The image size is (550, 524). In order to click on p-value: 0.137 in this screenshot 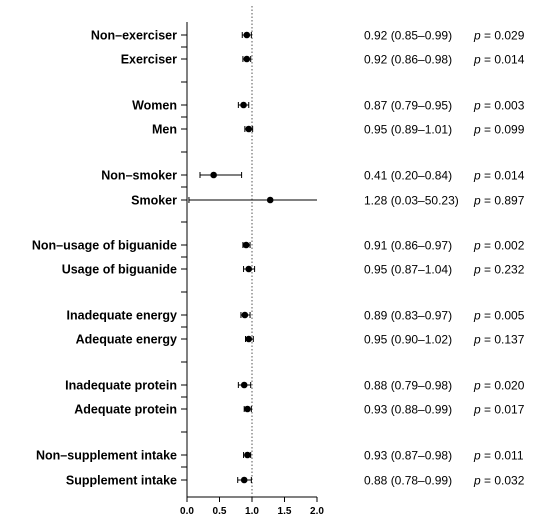, I will do `click(509, 340)`.